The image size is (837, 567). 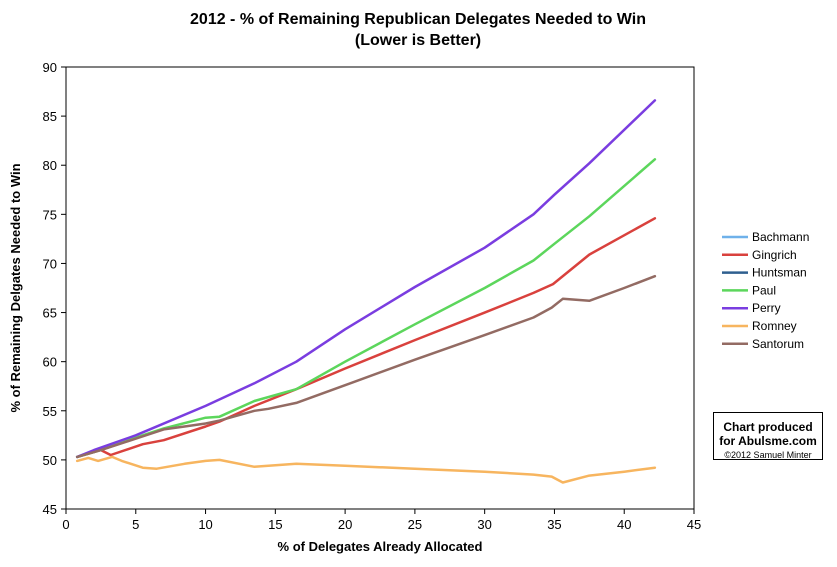 What do you see at coordinates (366, 469) in the screenshot?
I see `series-line-romney` at bounding box center [366, 469].